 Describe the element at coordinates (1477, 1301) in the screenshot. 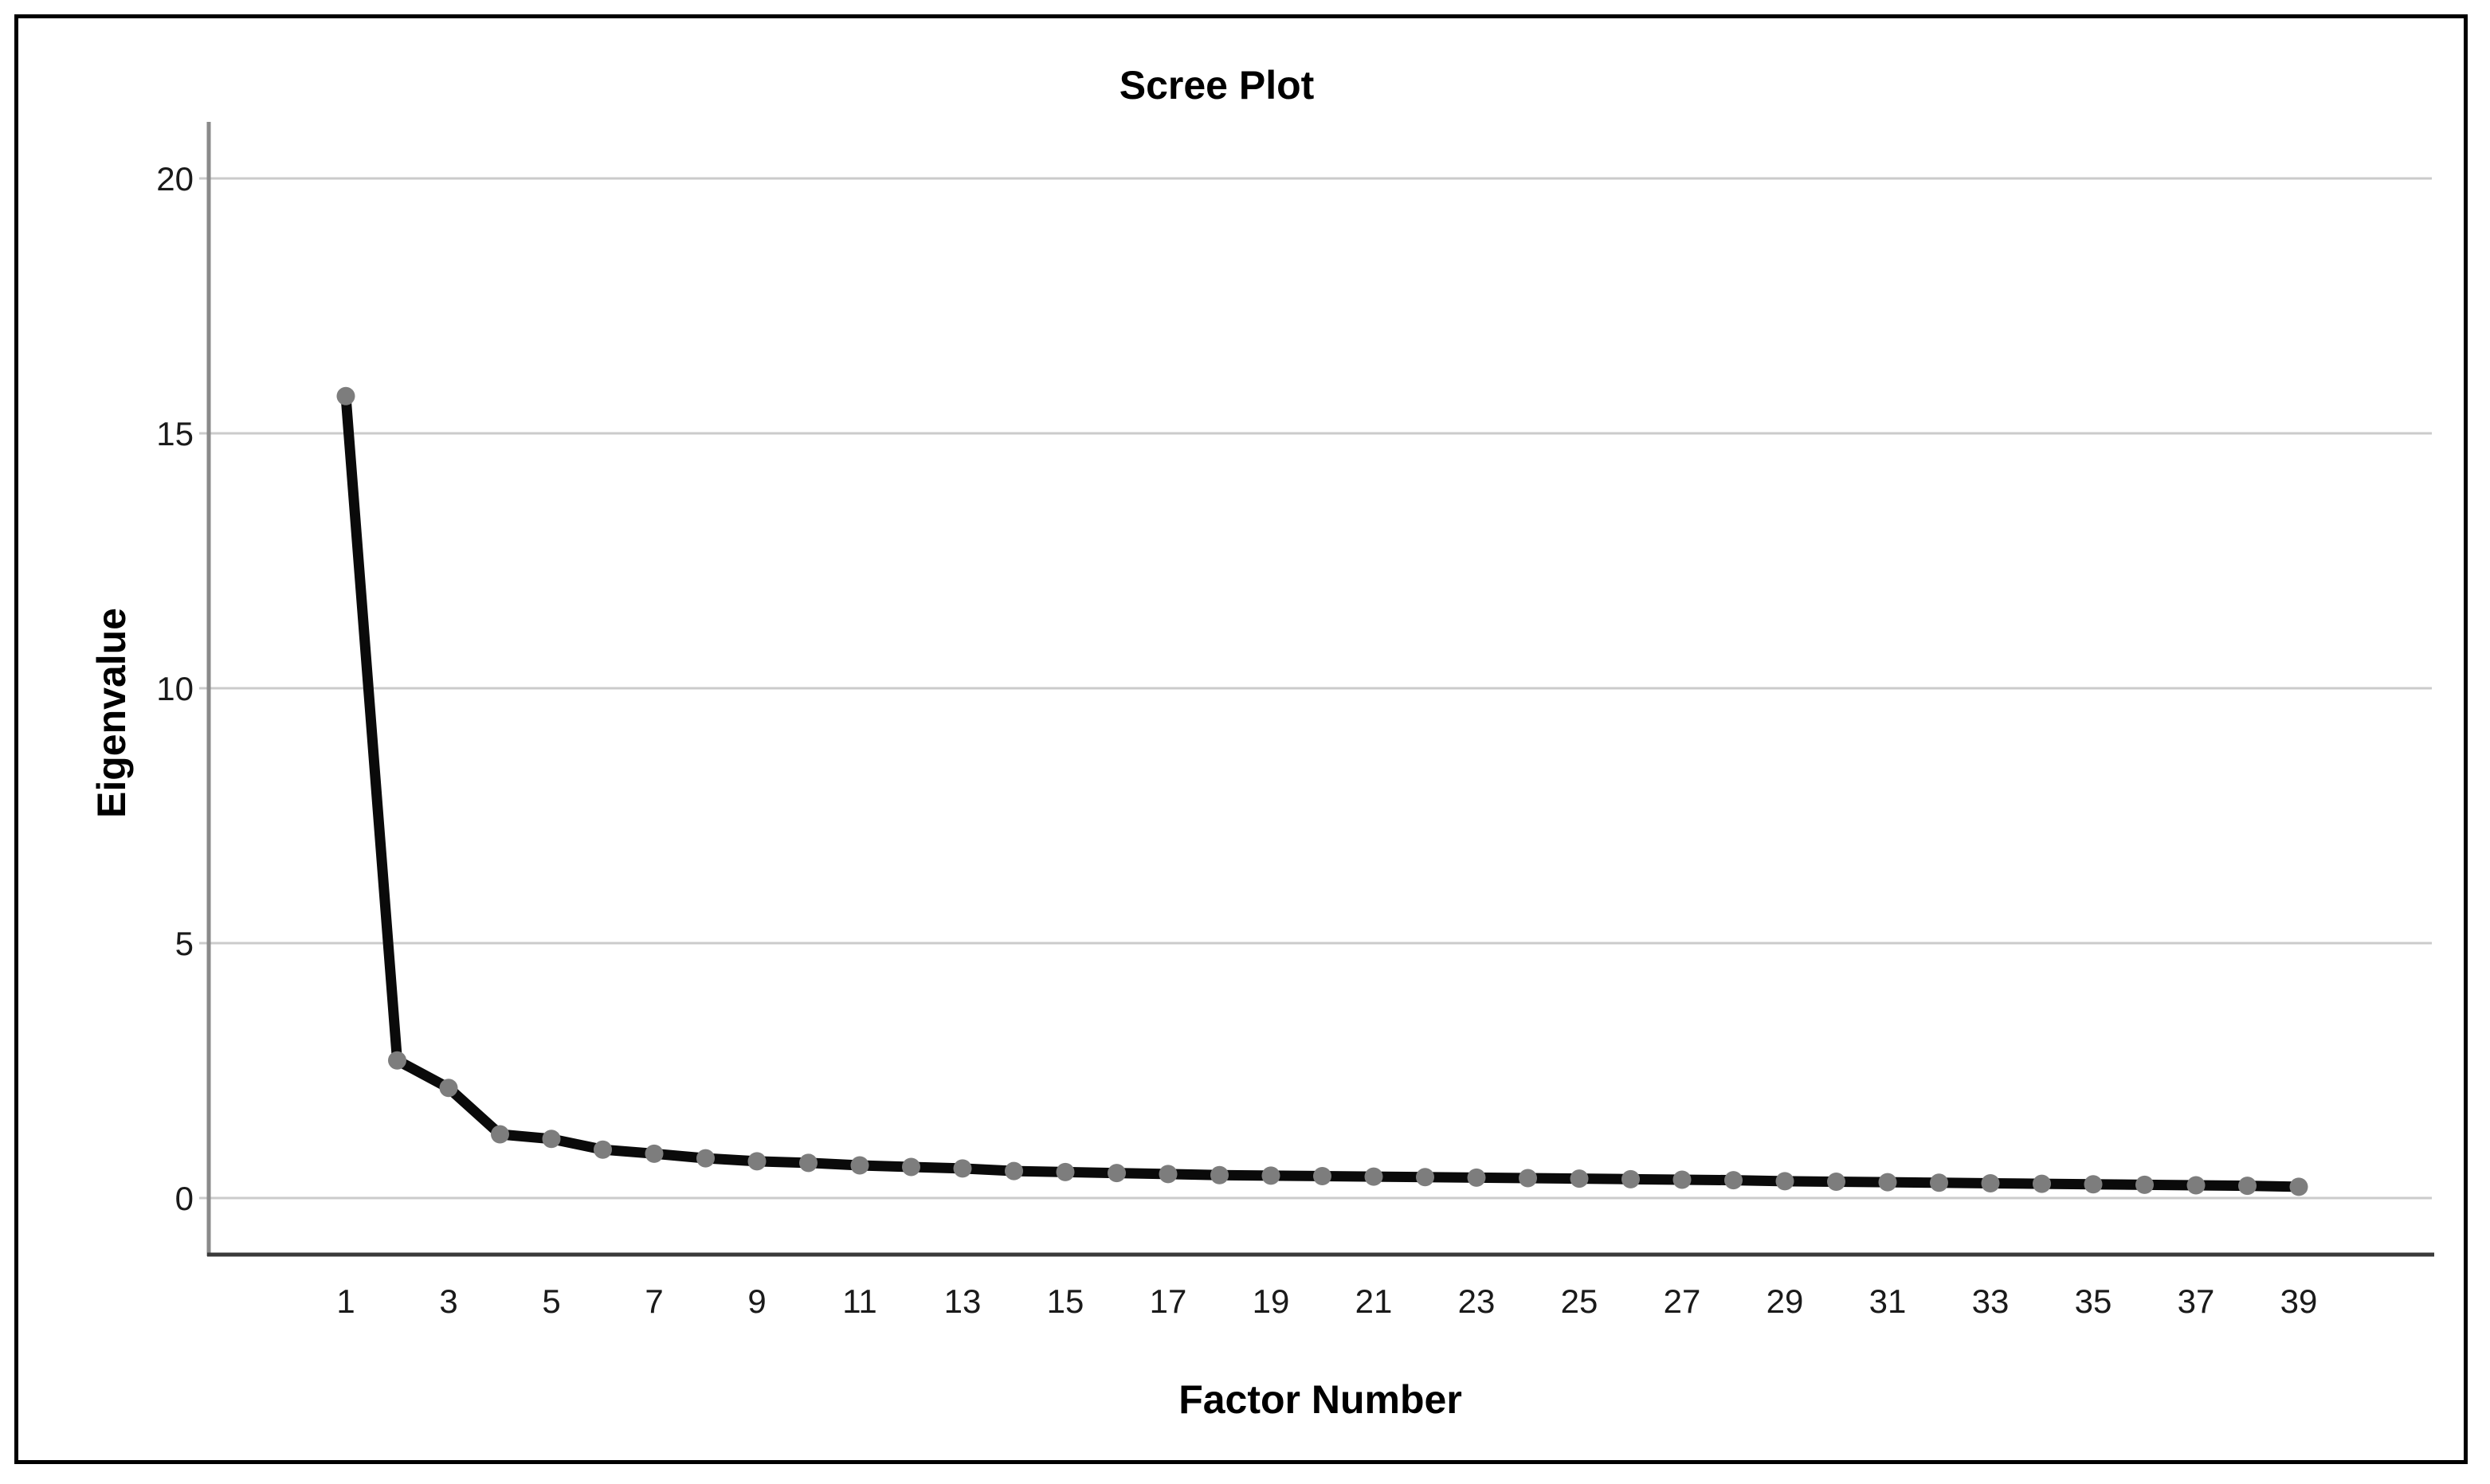

I see `x-tick-label: 23` at that location.